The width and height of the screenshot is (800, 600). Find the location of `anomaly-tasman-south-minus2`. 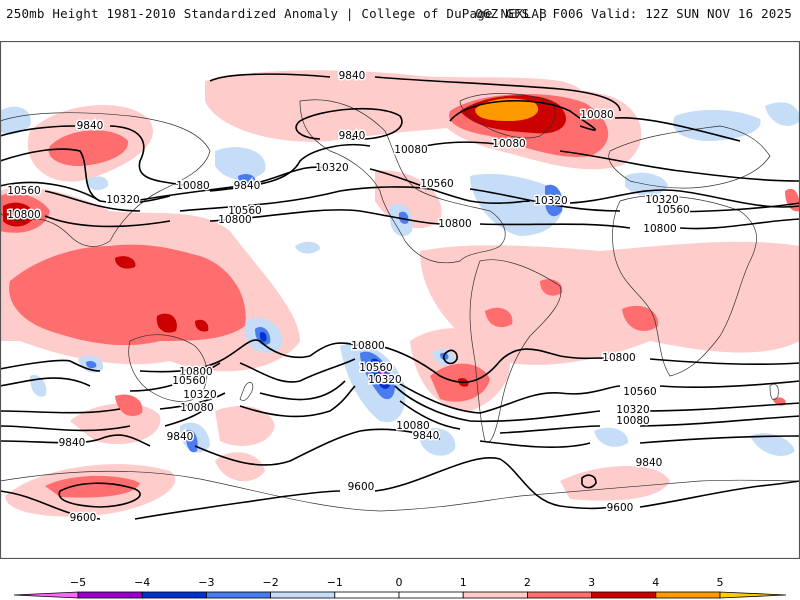

anomaly-tasman-south-minus2 is located at coordinates (191, 441).